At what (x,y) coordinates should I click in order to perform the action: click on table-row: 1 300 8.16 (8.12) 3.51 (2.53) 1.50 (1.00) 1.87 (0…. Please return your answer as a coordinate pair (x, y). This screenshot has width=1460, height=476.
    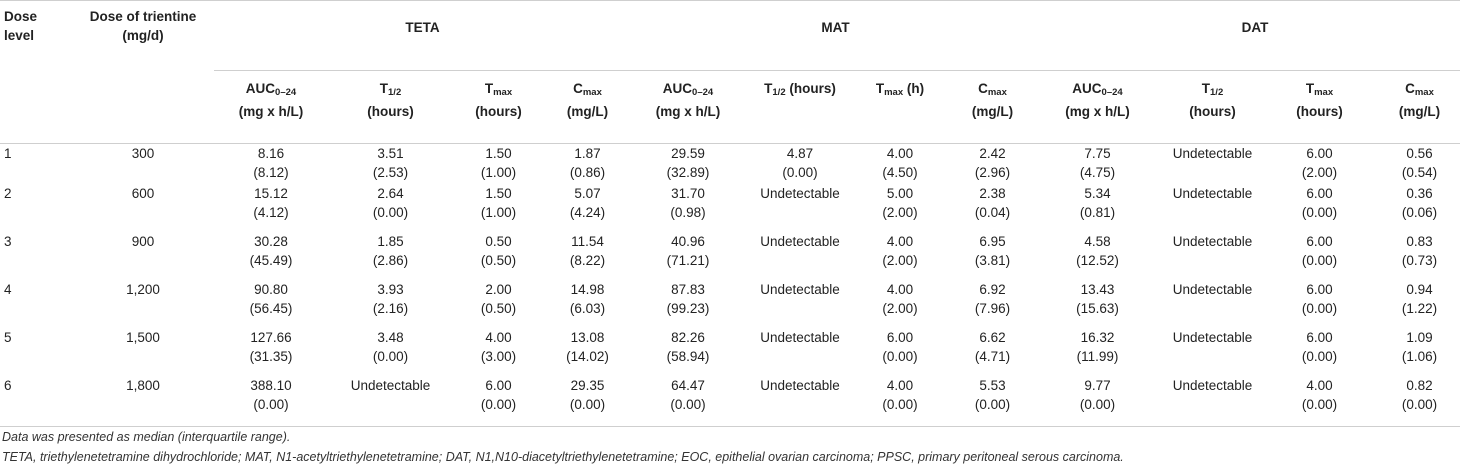
    Looking at the image, I should click on (730, 164).